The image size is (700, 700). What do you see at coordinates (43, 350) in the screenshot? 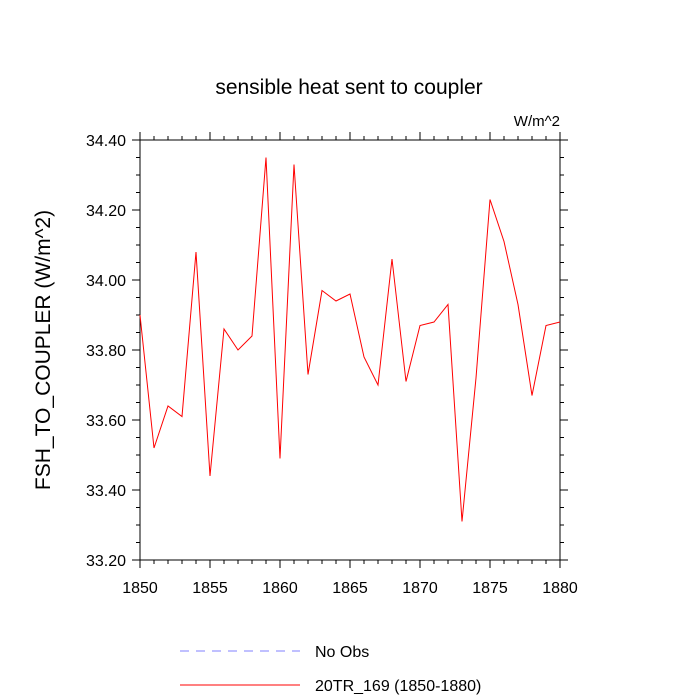
I see `y-axis-label: FSH_TO_COUPLER (W/m^2)` at bounding box center [43, 350].